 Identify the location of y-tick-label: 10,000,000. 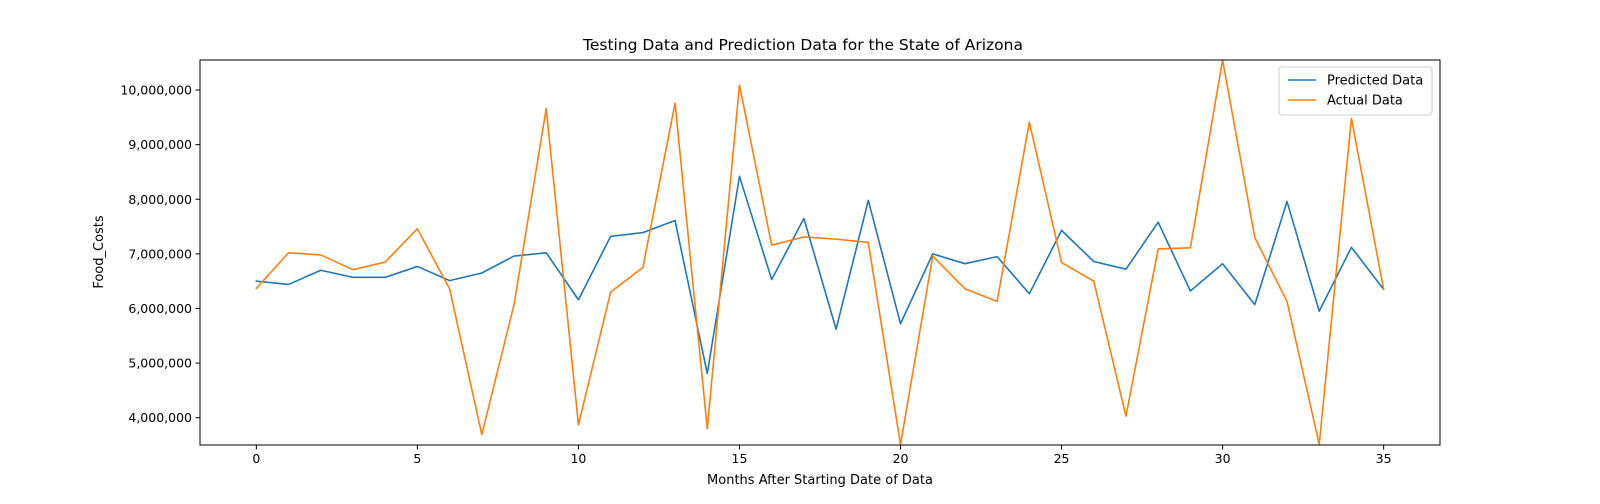
(156, 90).